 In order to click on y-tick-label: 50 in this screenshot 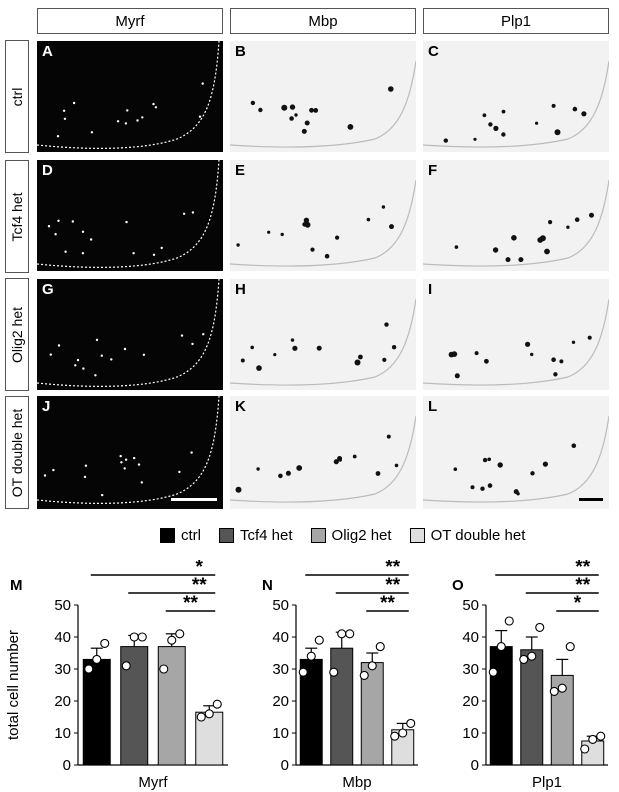, I will do `click(62, 605)`.